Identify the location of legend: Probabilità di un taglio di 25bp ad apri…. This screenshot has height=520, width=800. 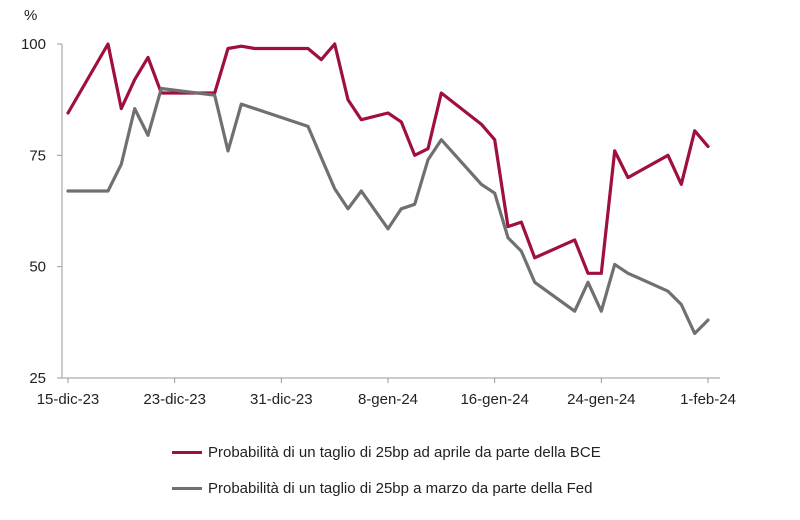
(386, 470).